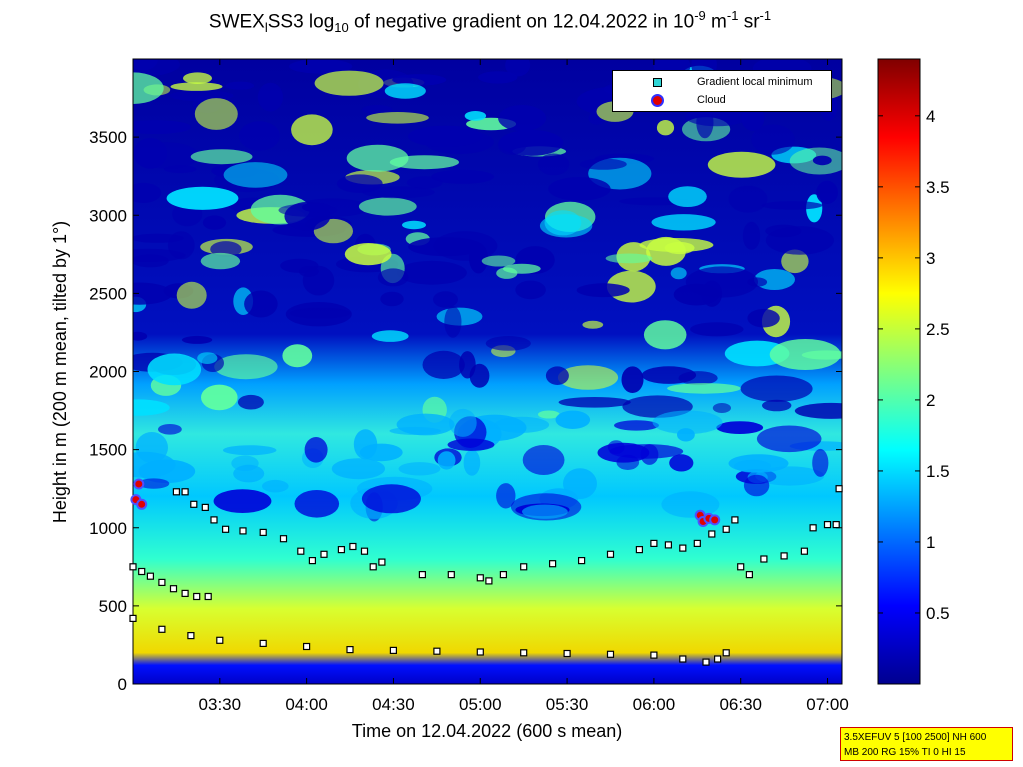 This screenshot has height=767, width=1023. I want to click on y-axis-label: Height in m (200 m mean, tilted by 1°), so click(60, 372).